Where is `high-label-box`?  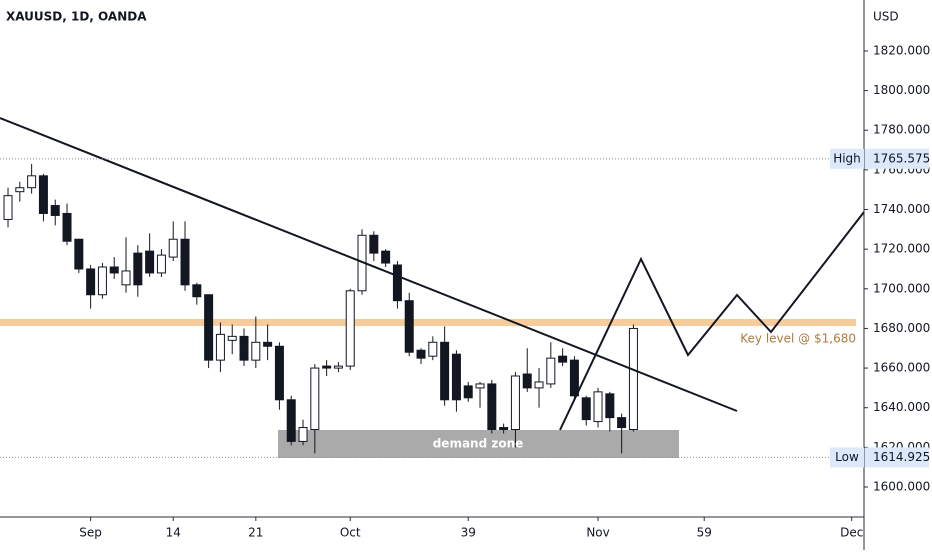 high-label-box is located at coordinates (847, 158).